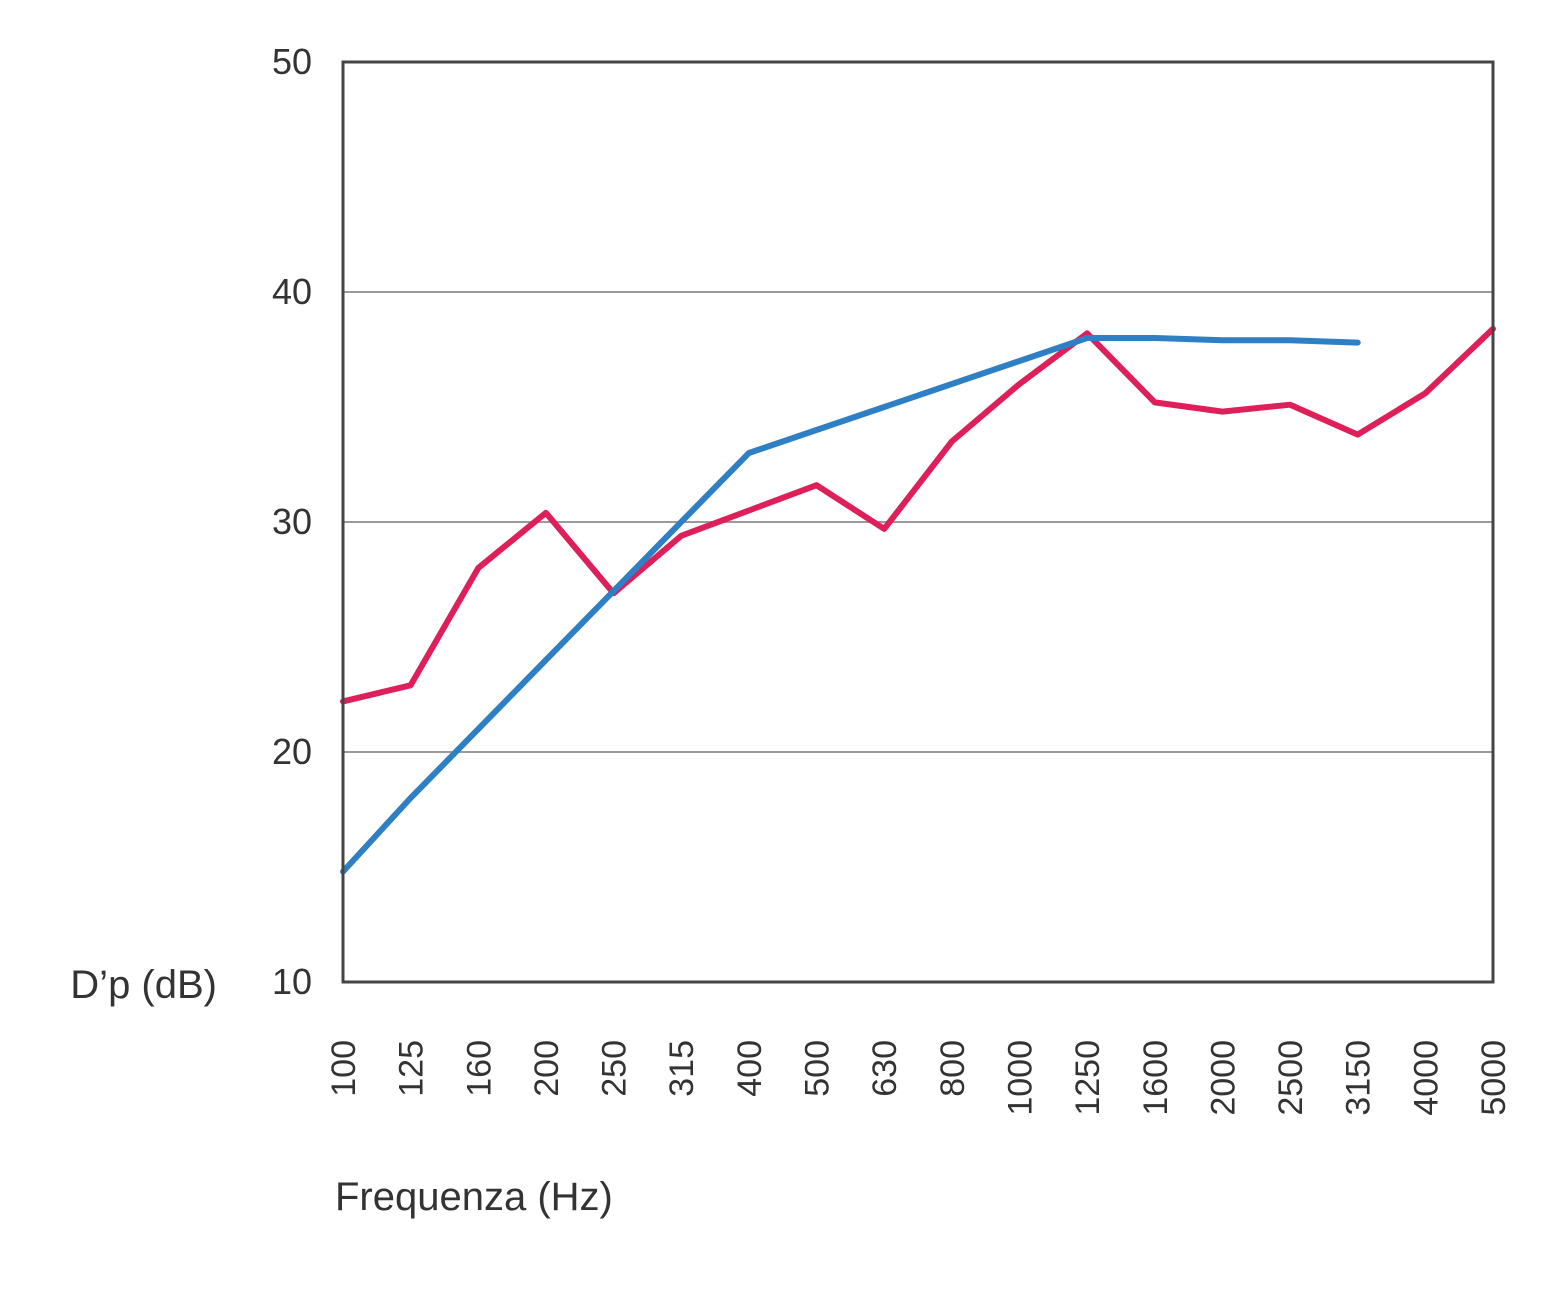 This screenshot has height=1308, width=1563. I want to click on x-tick-label: 800, so click(953, 1068).